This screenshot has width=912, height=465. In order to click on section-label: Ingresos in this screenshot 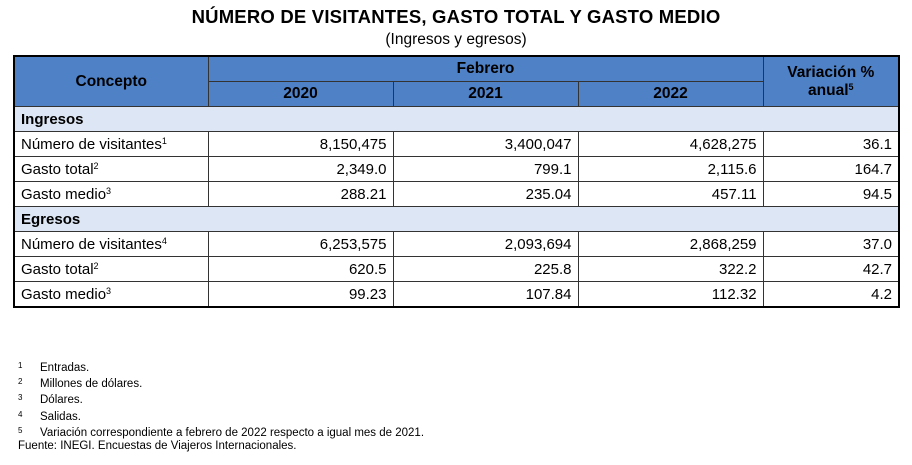, I will do `click(456, 119)`.